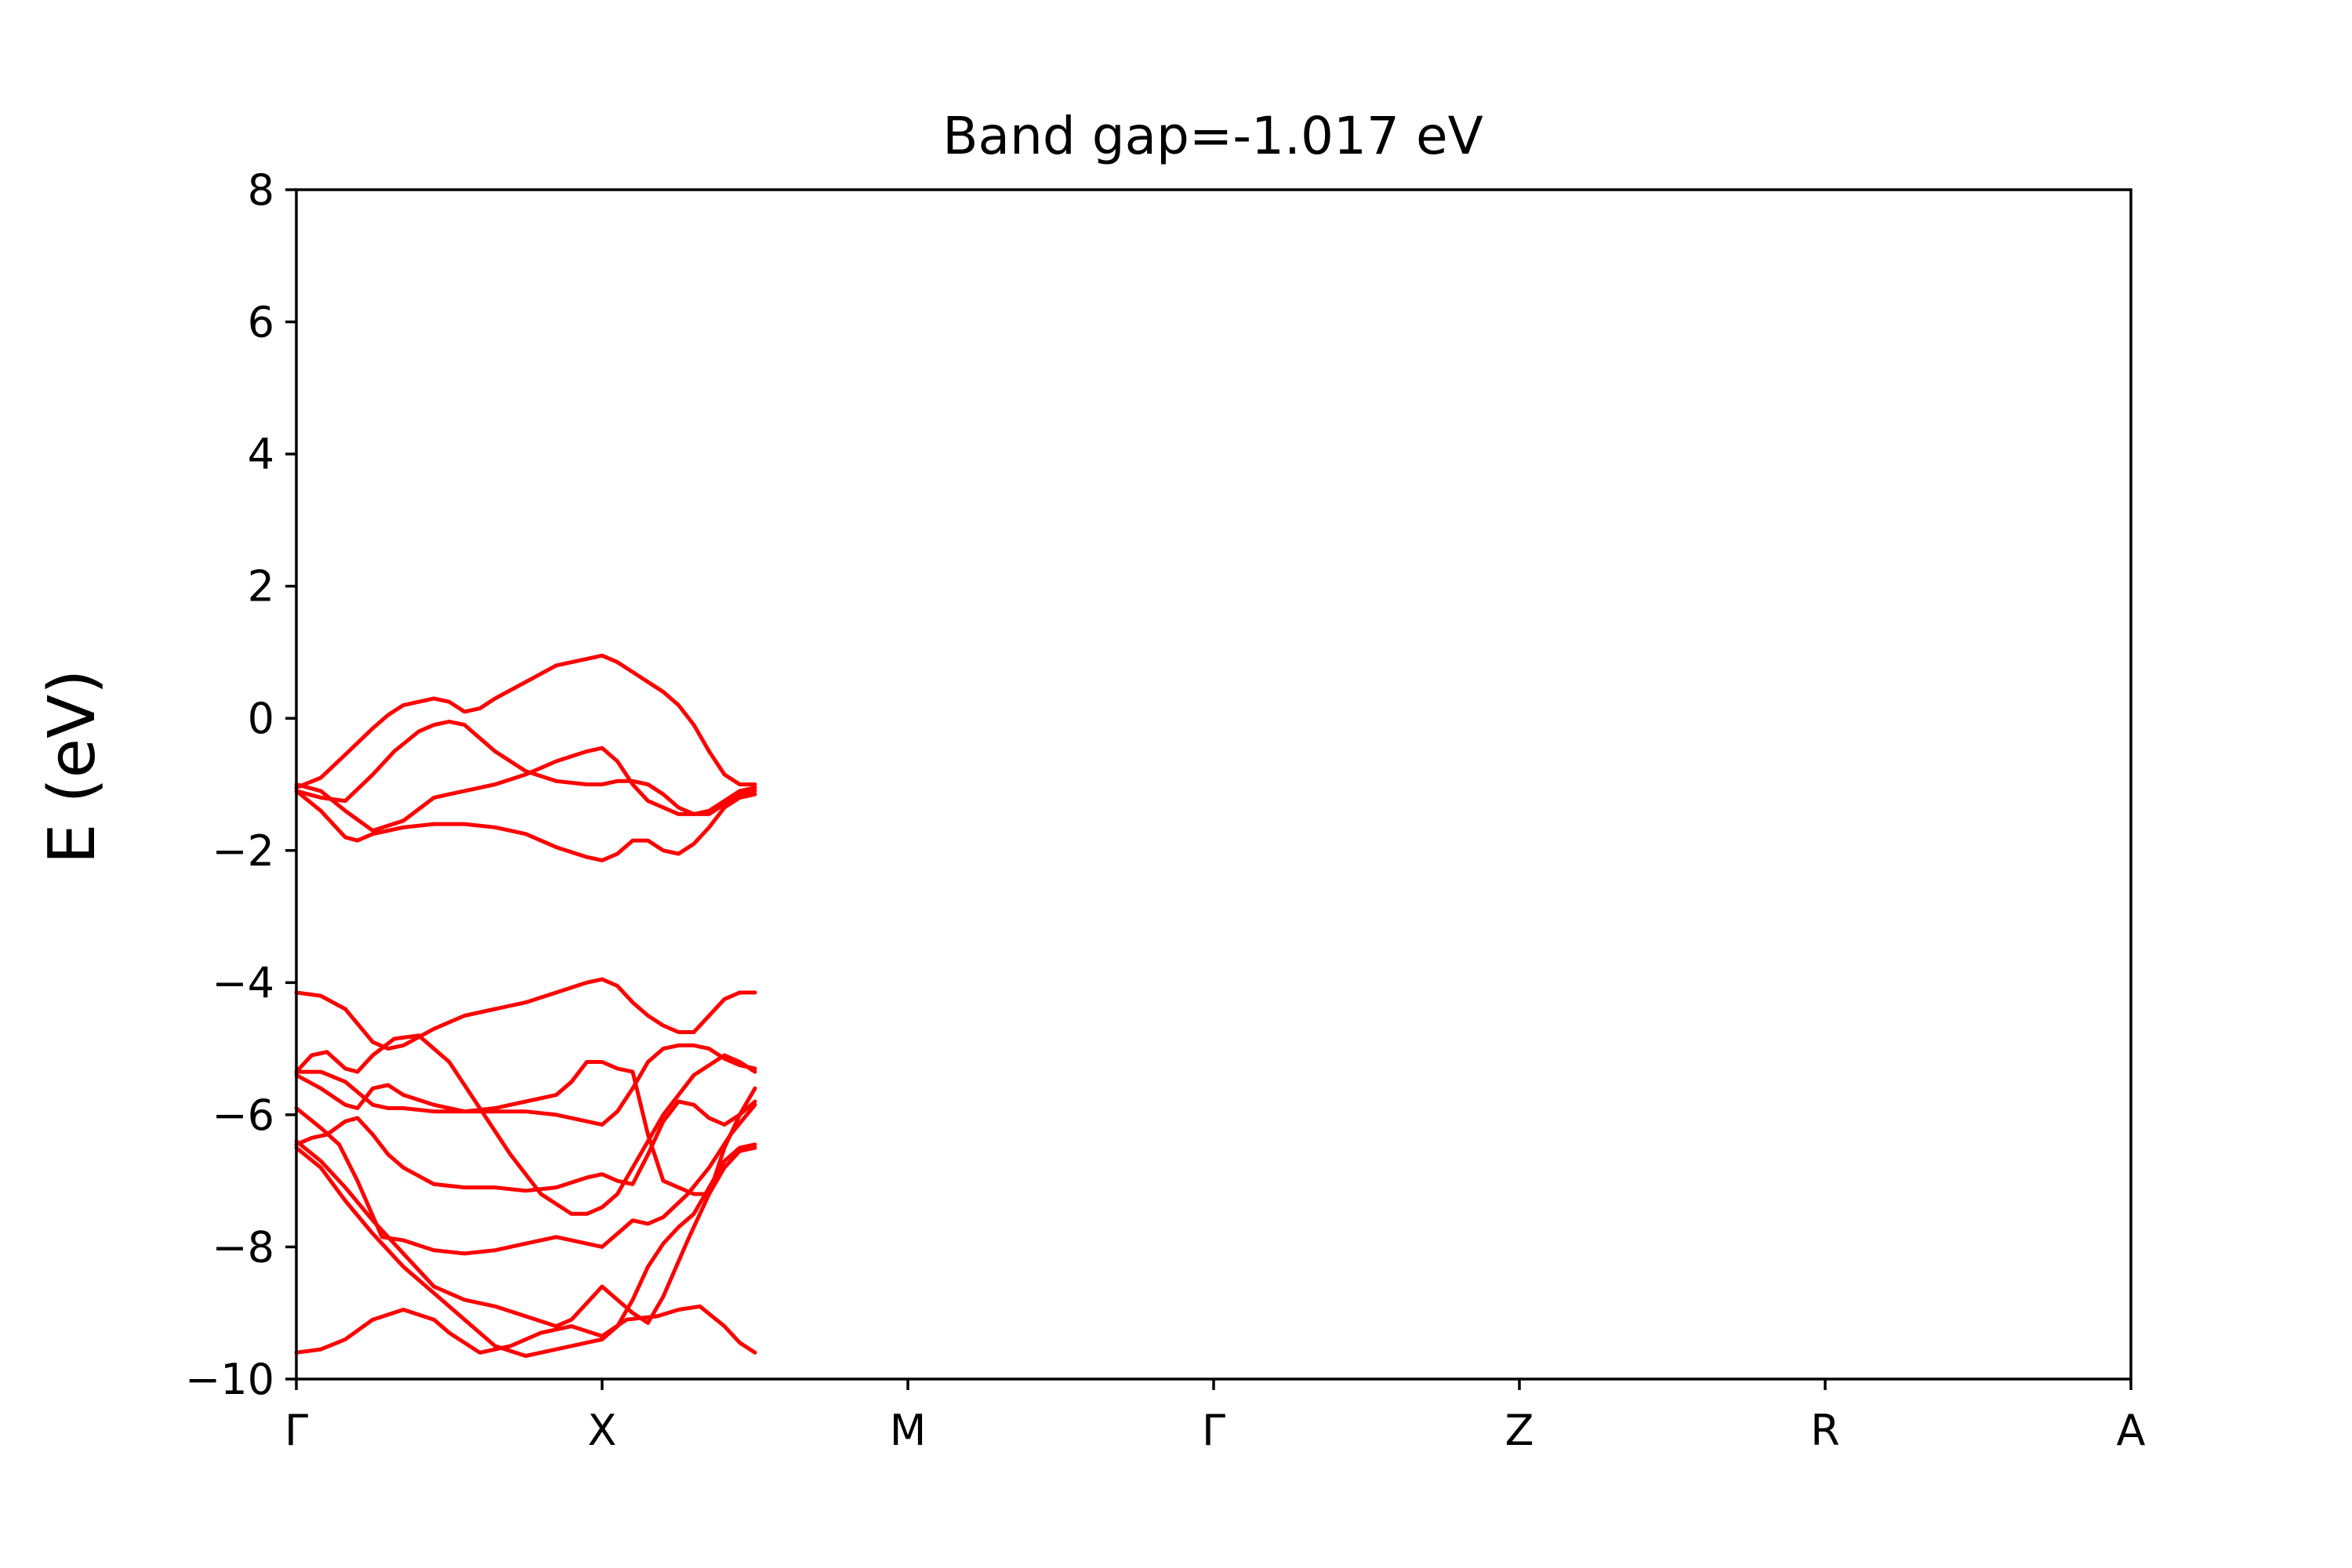 Image resolution: width=2352 pixels, height=1568 pixels. Describe the element at coordinates (261, 454) in the screenshot. I see `y-tick-label: 4` at that location.